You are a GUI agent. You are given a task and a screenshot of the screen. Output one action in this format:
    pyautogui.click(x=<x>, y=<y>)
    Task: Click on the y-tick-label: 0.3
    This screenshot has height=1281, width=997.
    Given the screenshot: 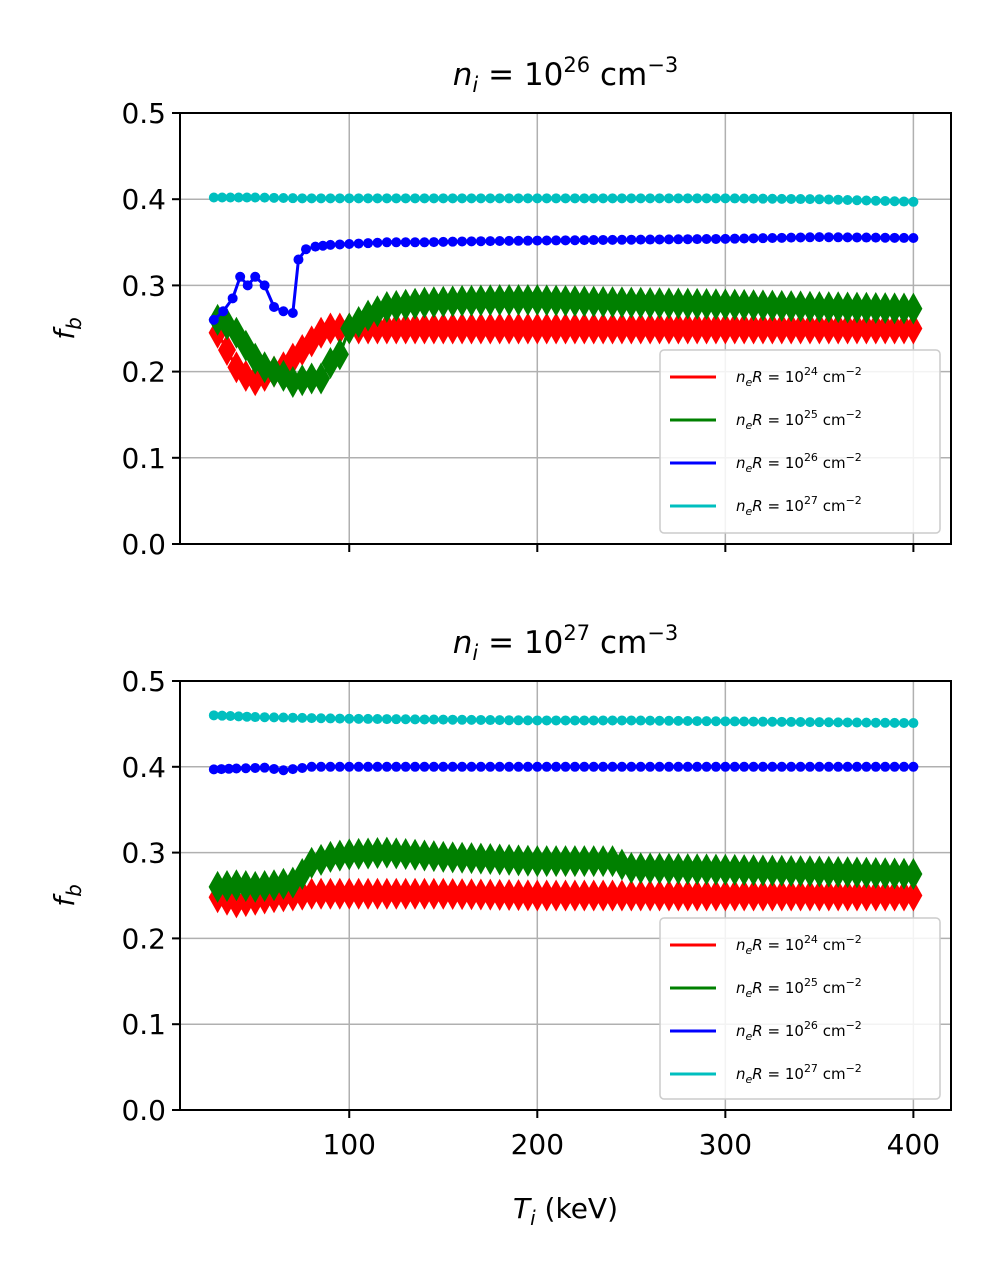 What is the action you would take?
    pyautogui.click(x=143, y=285)
    